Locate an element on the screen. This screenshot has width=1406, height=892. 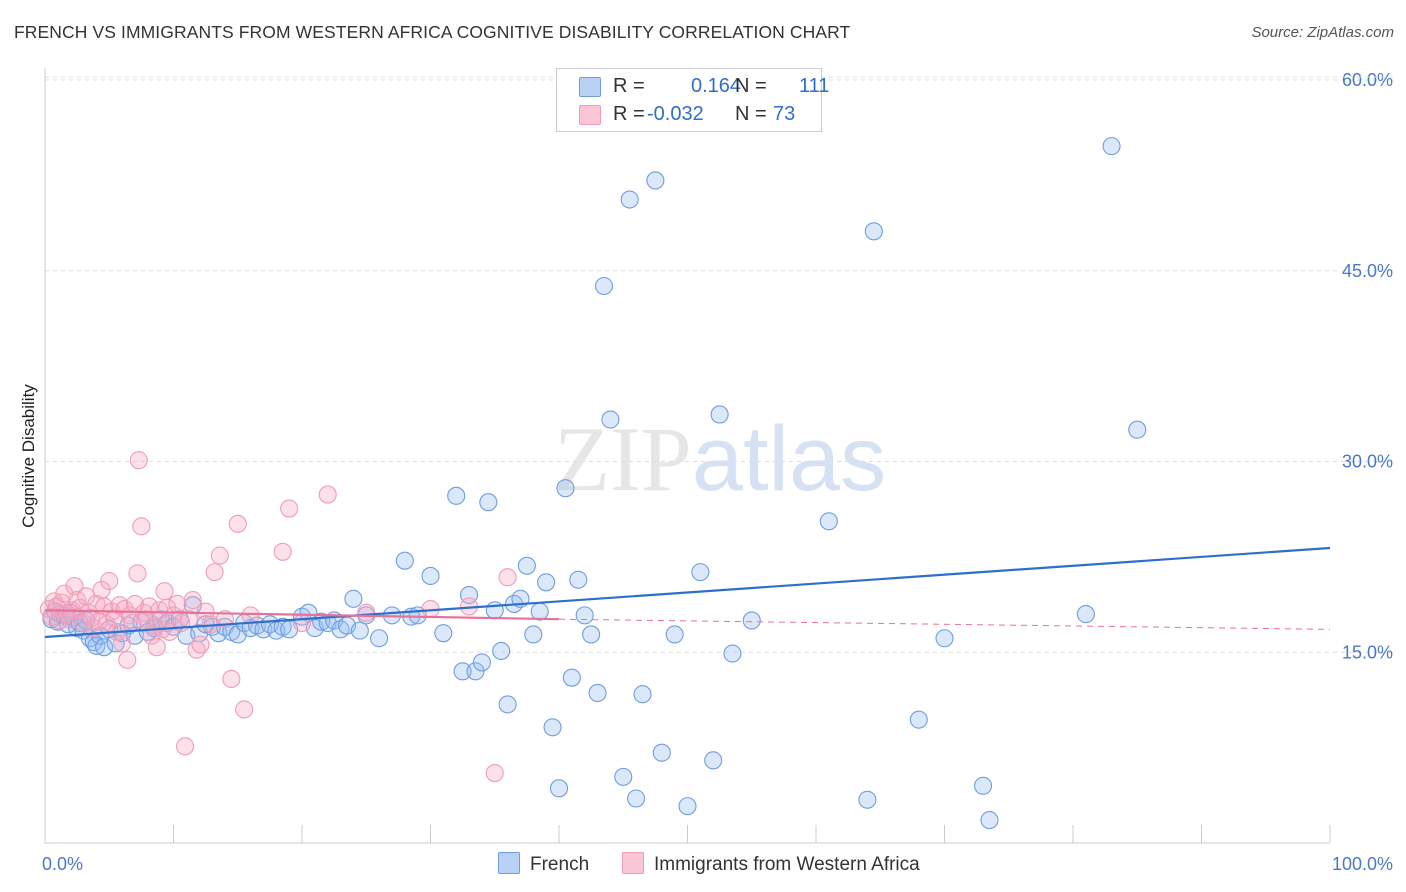
legend-n-value: 73 is located at coordinates (784, 114).